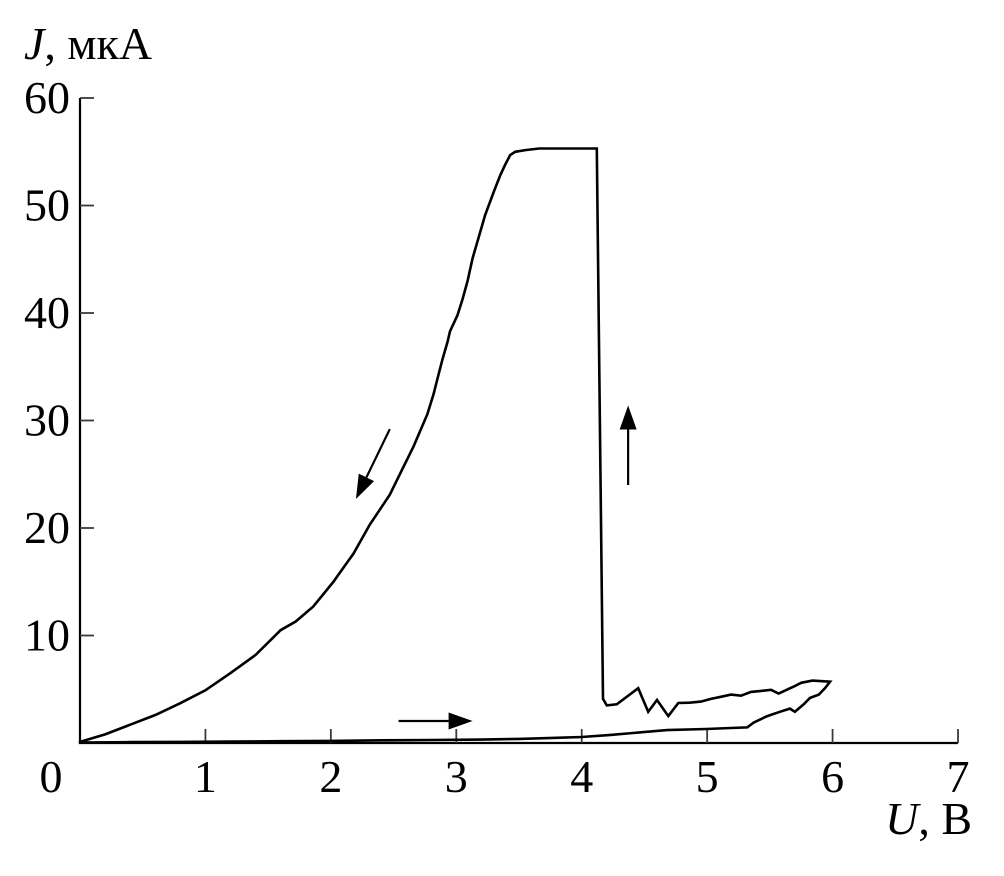 The height and width of the screenshot is (876, 1004). I want to click on y-tick-label: 50, so click(47, 205).